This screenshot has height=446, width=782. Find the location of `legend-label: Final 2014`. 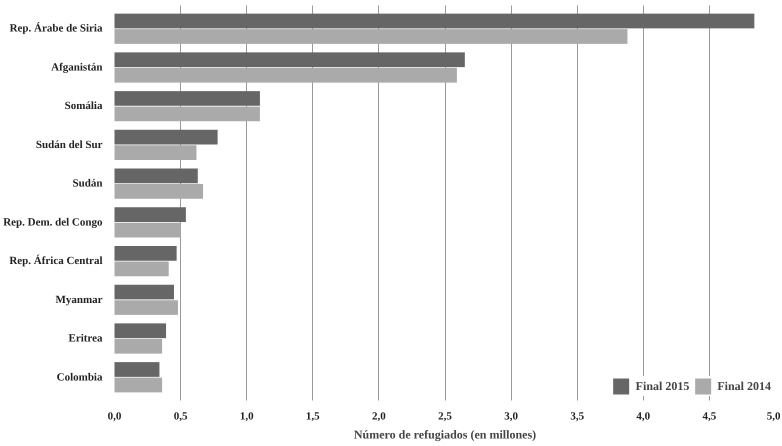

legend-label: Final 2014 is located at coordinates (744, 386).